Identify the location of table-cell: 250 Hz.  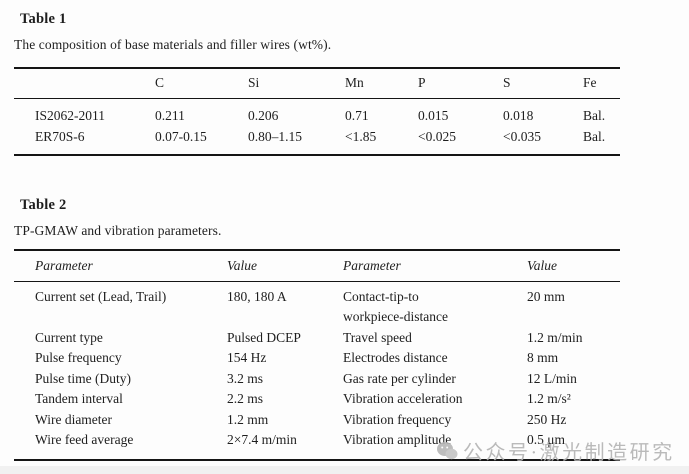
(547, 419).